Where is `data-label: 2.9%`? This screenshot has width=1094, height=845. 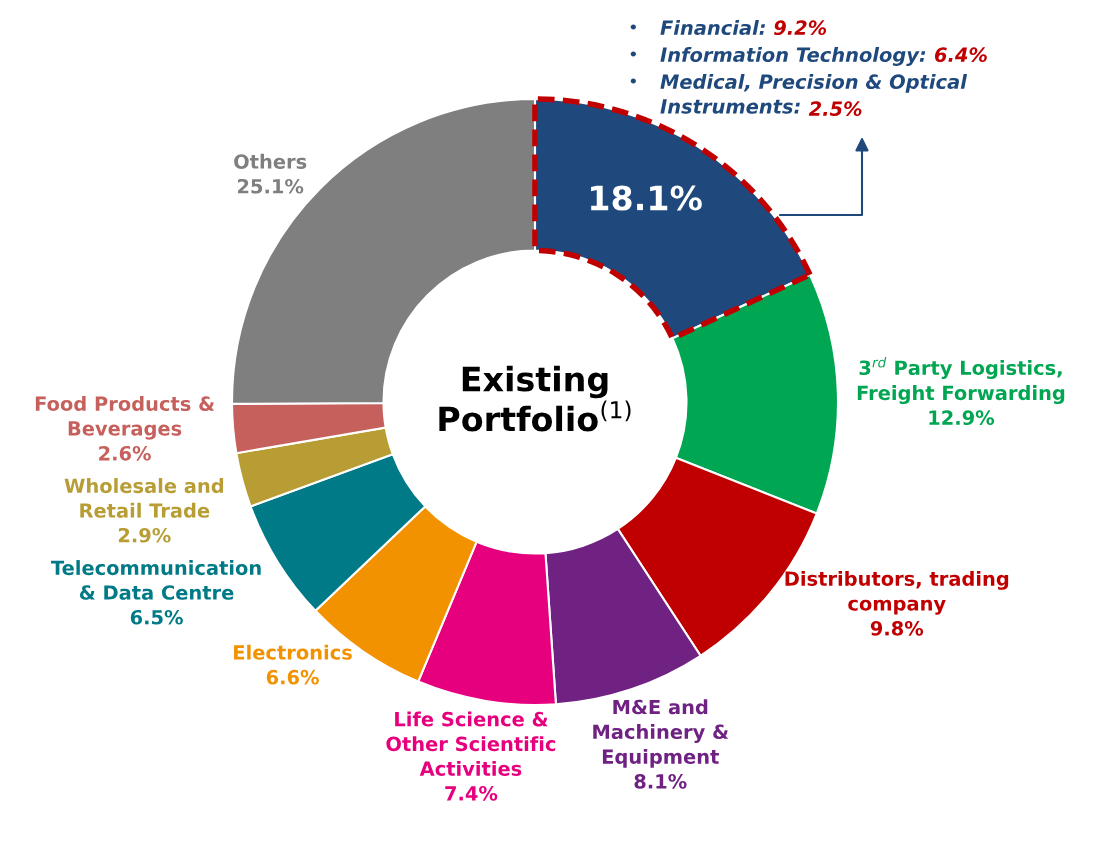 data-label: 2.9% is located at coordinates (144, 535).